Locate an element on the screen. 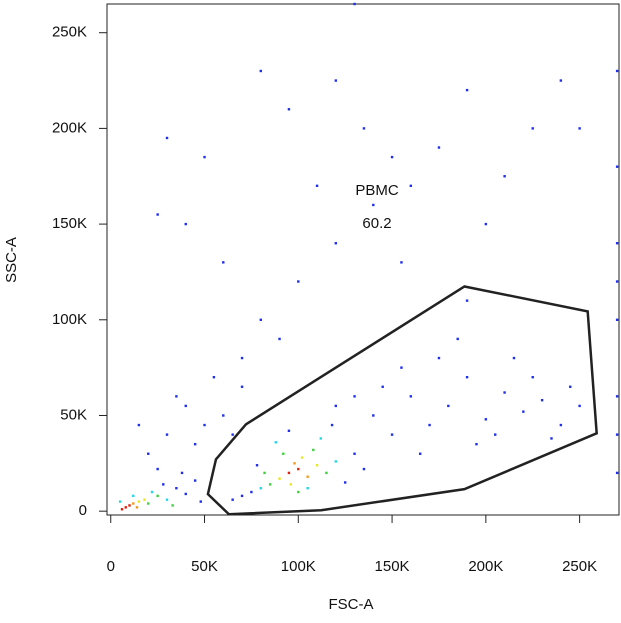 The image size is (621, 623). gate-value: 60.2 is located at coordinates (376, 223).